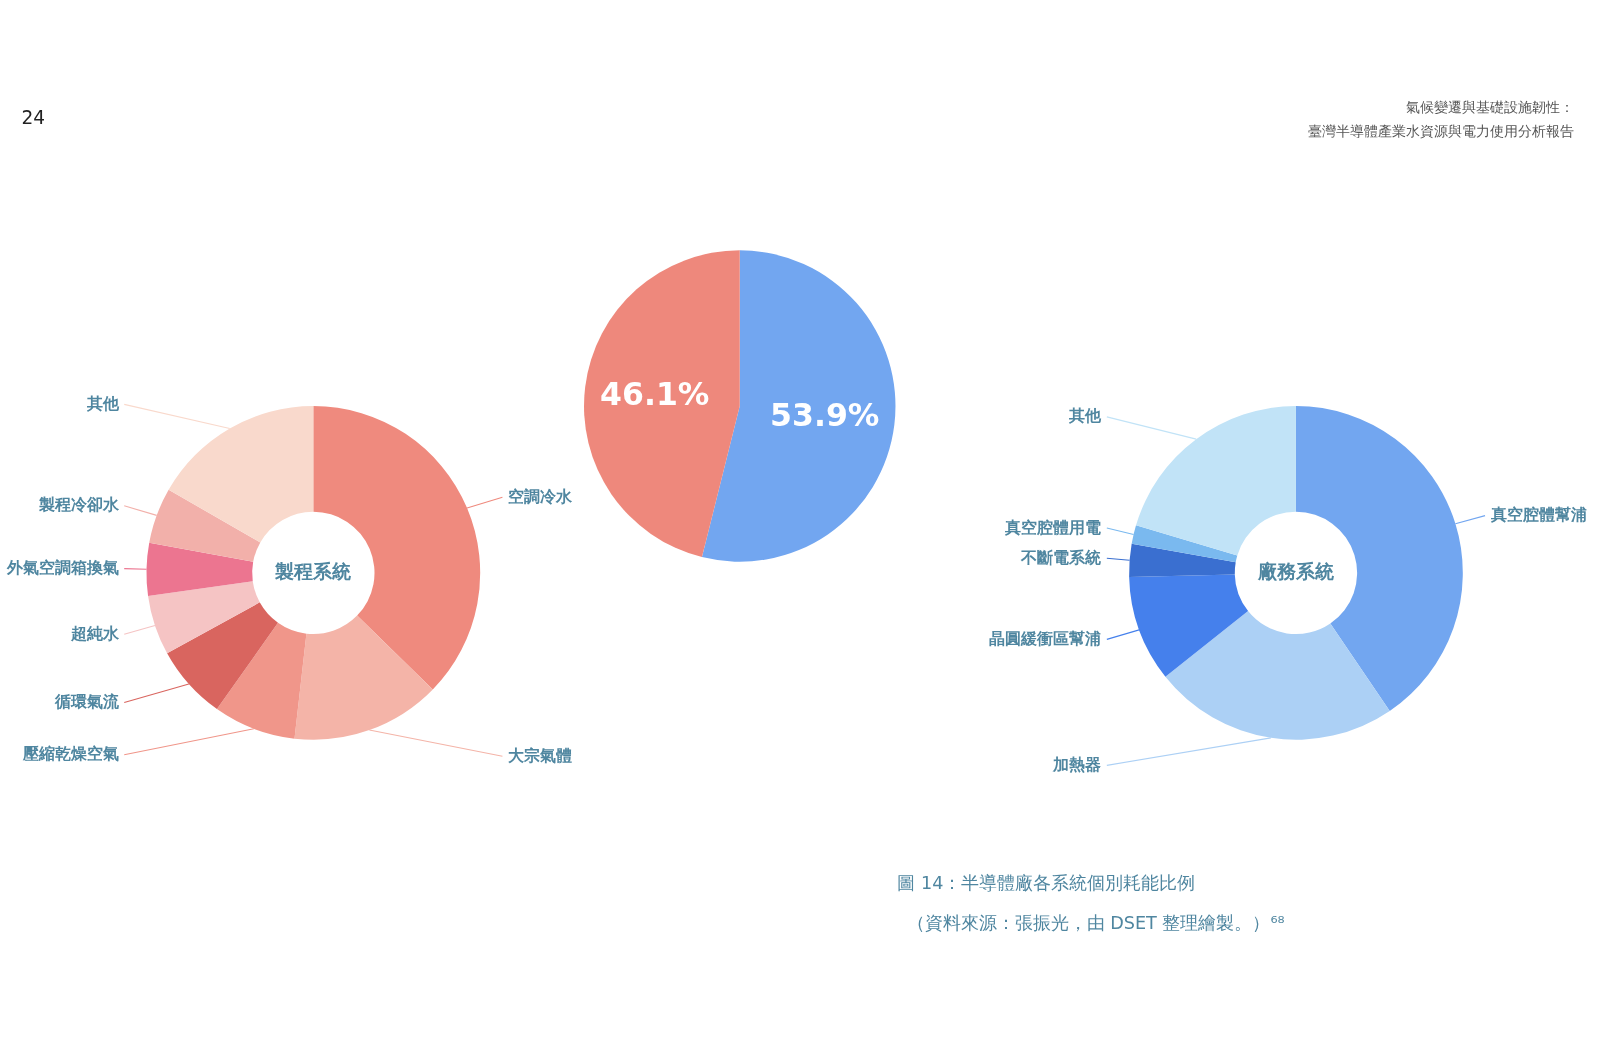 The width and height of the screenshot is (1600, 1038). I want to click on slice-label: 循環氣流, so click(86, 702).